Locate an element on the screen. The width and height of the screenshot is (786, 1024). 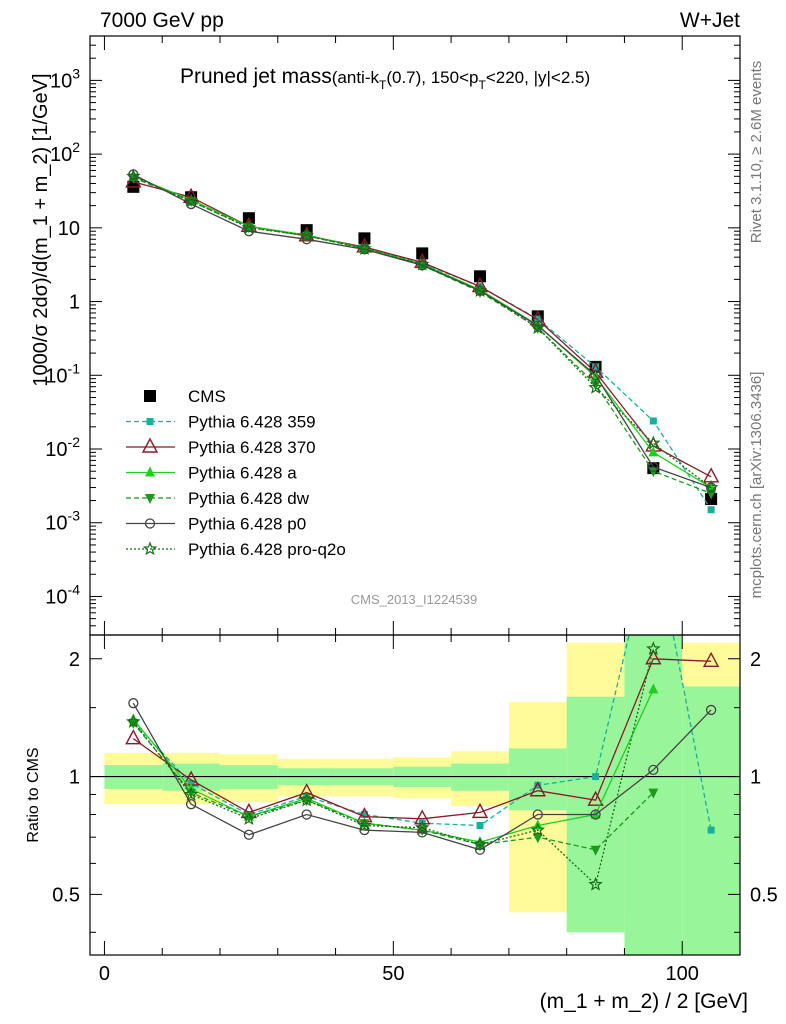
plot-title-main: Pruned jet mass is located at coordinates (256, 76).